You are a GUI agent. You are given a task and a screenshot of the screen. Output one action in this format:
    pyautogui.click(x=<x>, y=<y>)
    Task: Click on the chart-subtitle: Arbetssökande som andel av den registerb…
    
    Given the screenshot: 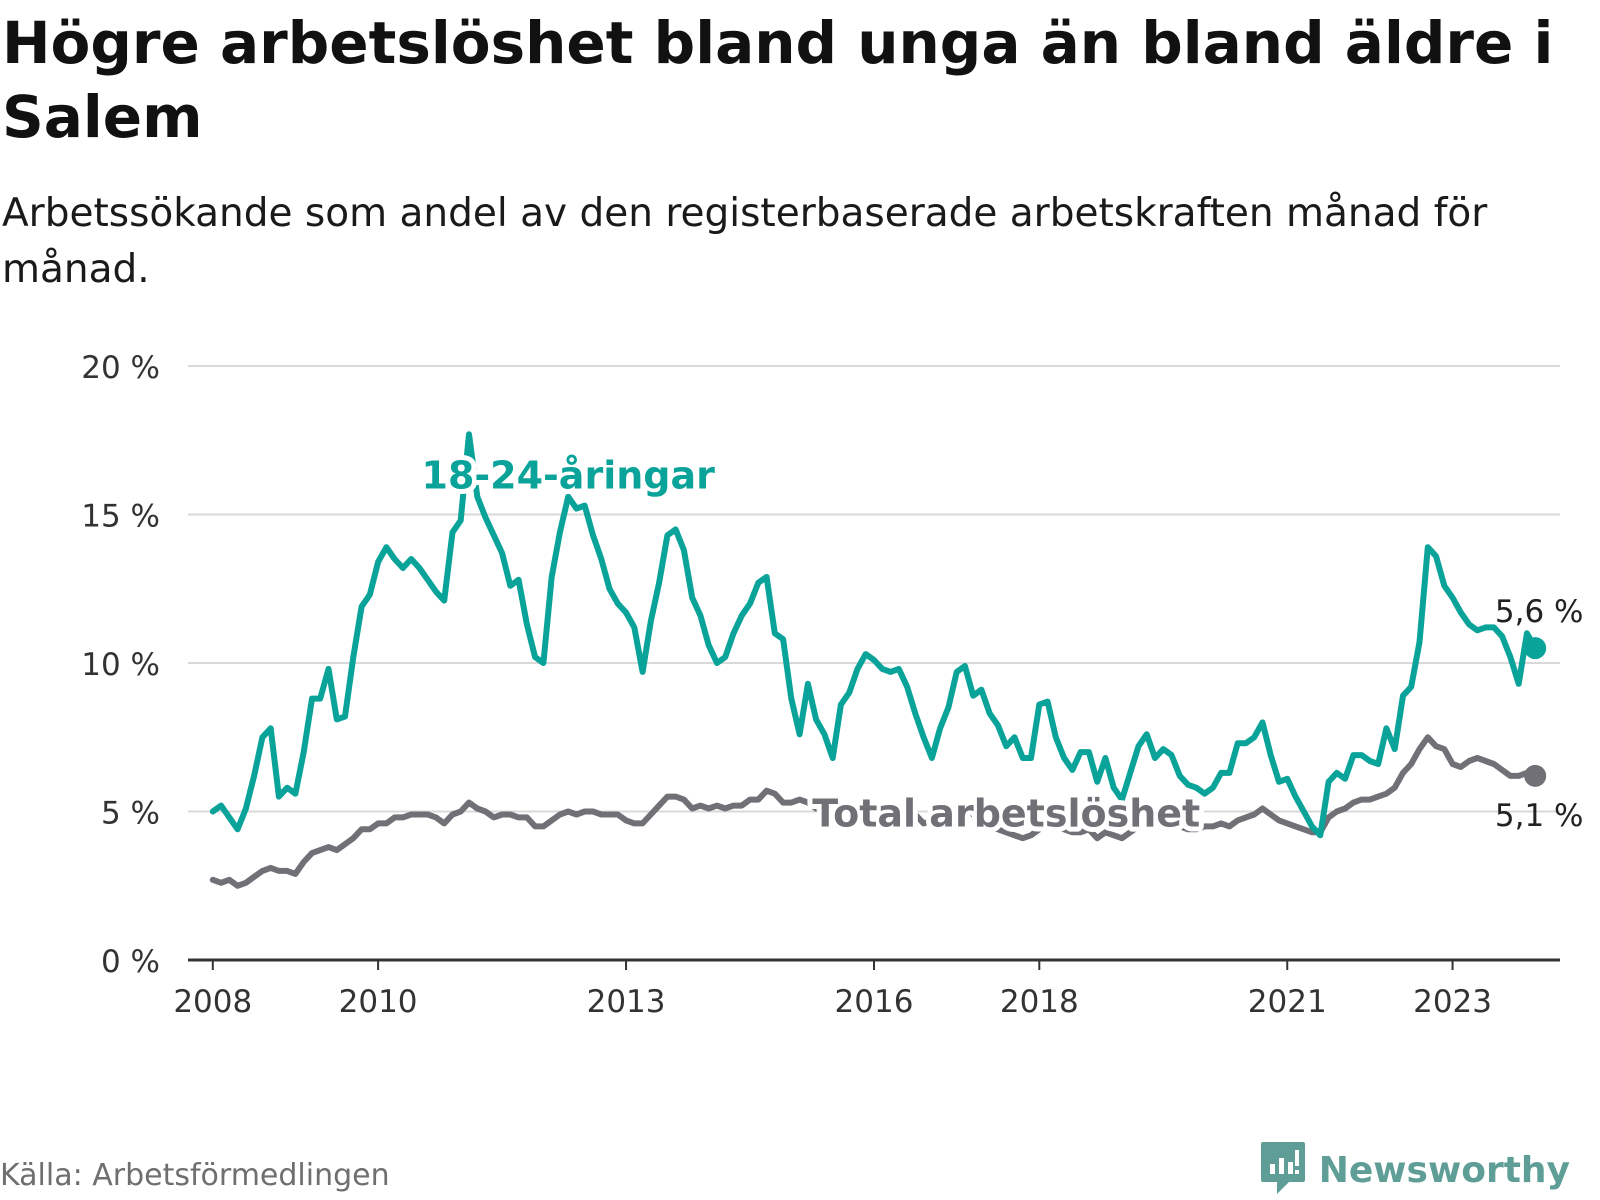 What is the action you would take?
    pyautogui.click(x=745, y=241)
    